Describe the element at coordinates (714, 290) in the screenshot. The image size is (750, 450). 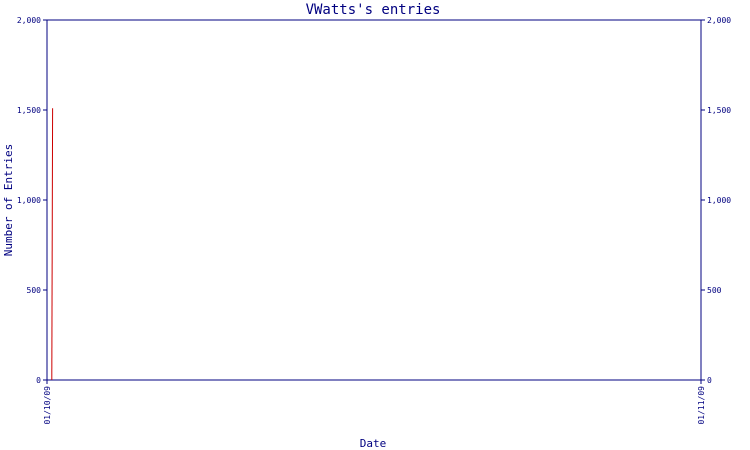
I see `y-tick-label-right: 500` at that location.